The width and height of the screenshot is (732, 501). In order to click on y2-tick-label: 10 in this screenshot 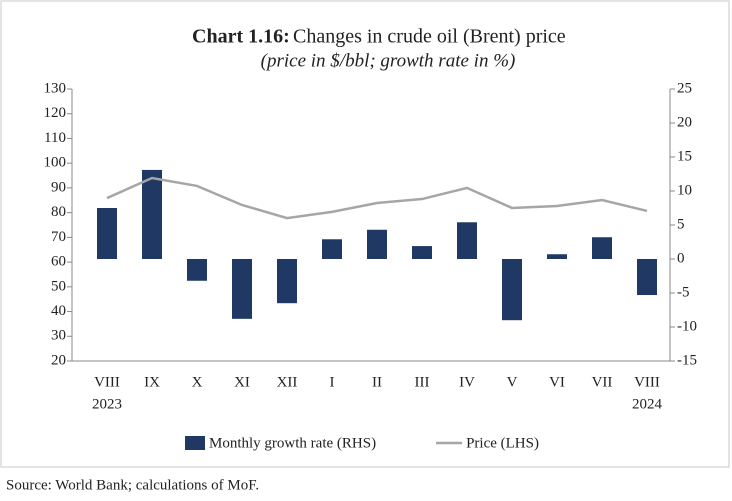, I will do `click(684, 190)`.